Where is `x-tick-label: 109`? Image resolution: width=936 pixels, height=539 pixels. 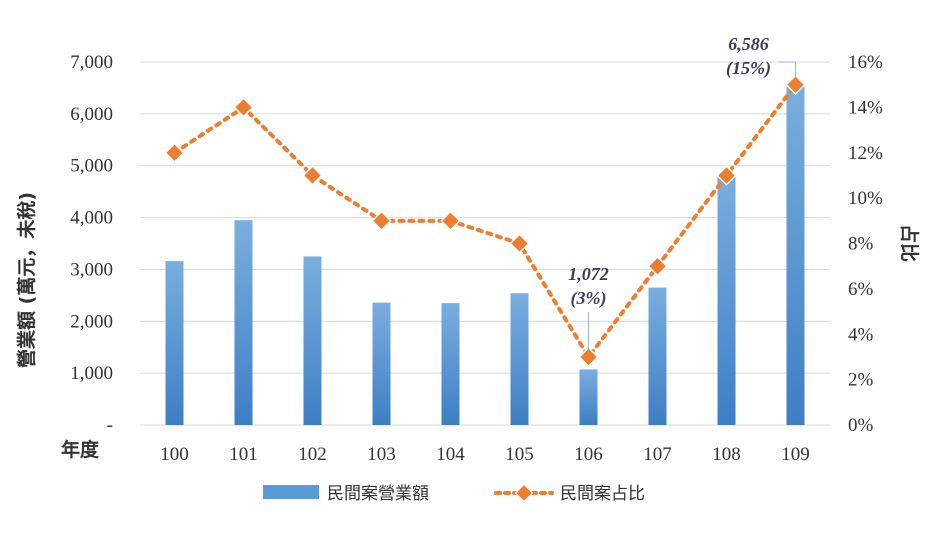 x-tick-label: 109 is located at coordinates (795, 454).